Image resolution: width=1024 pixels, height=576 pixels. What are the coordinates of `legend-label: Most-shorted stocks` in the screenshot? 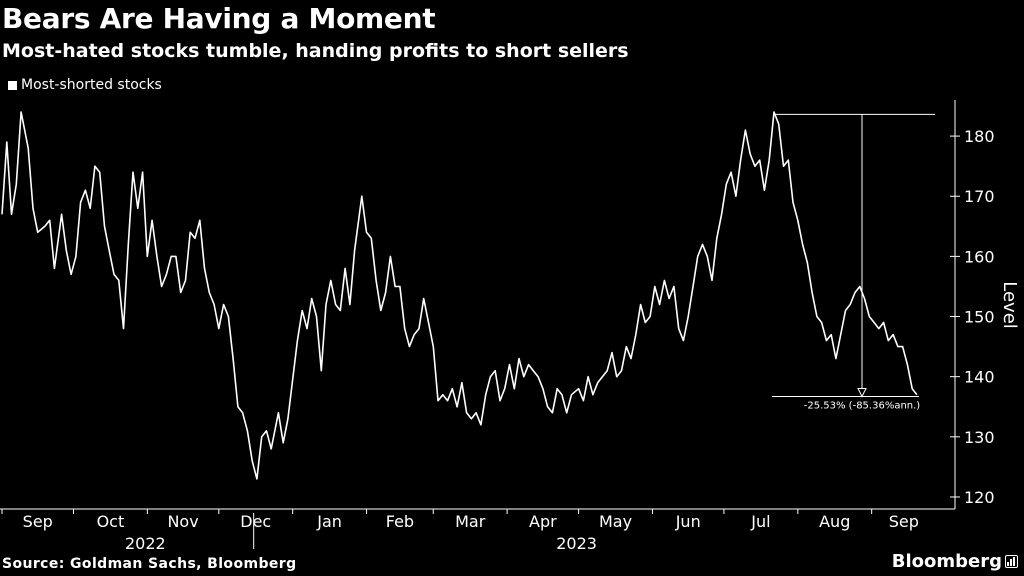 It's located at (91, 85).